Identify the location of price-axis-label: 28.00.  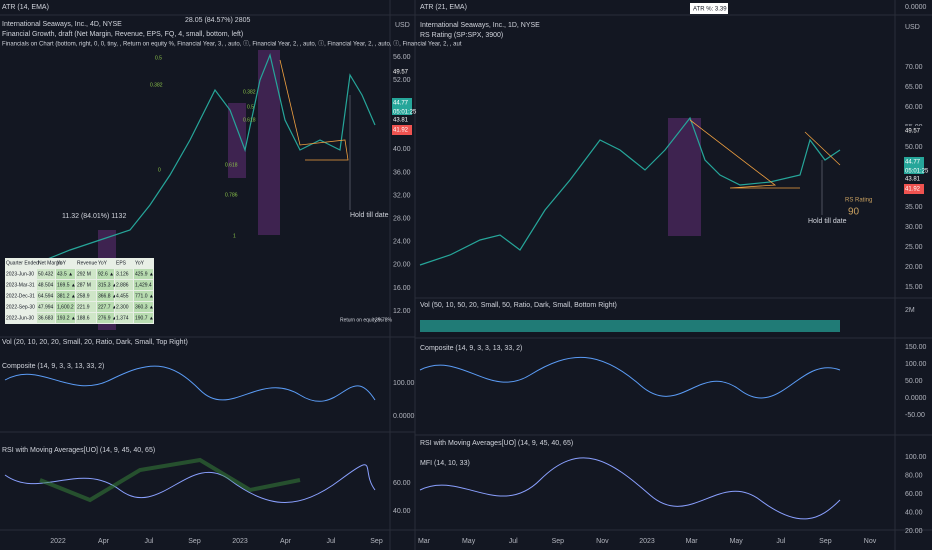
(402, 219).